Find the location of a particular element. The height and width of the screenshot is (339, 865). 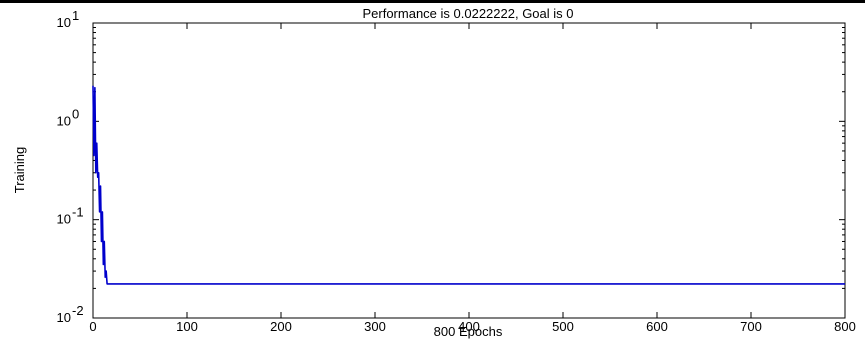

x-tick-label: 300 is located at coordinates (375, 326).